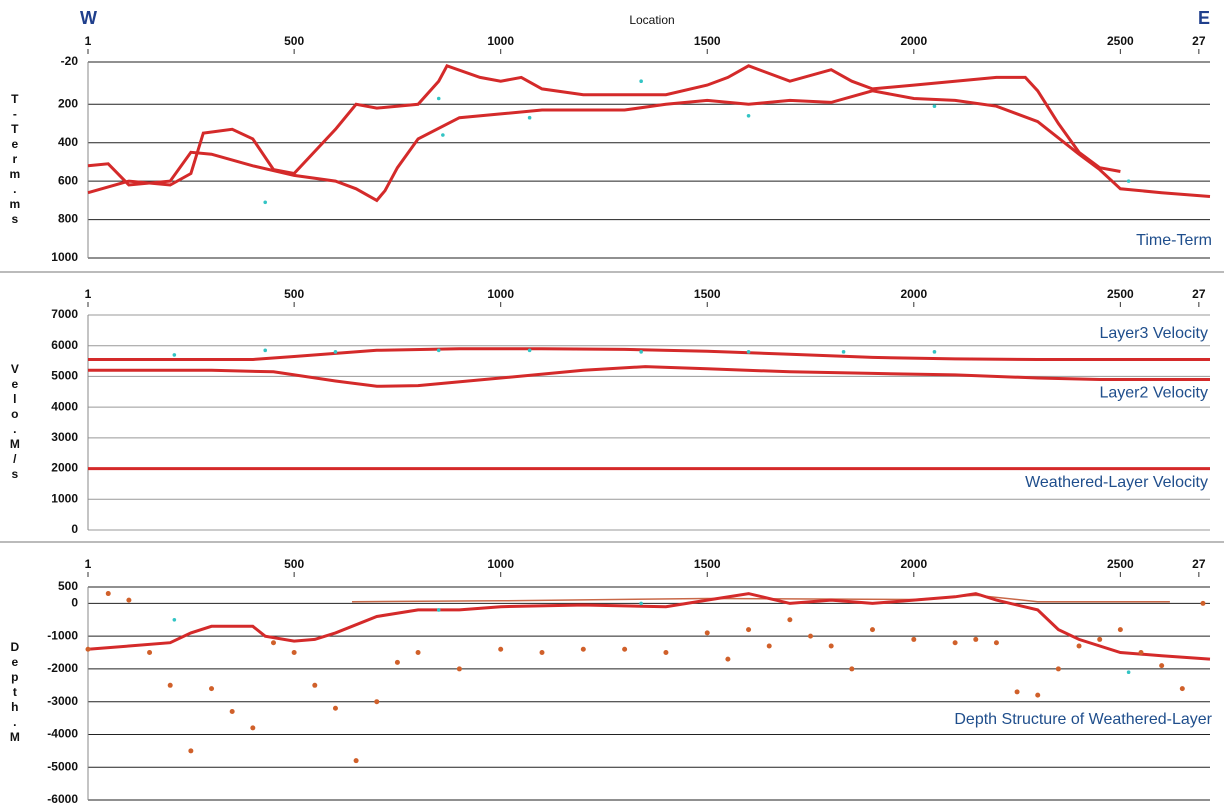 This screenshot has height=805, width=1224. Describe the element at coordinates (1174, 240) in the screenshot. I see `annotation: Time-Term` at that location.